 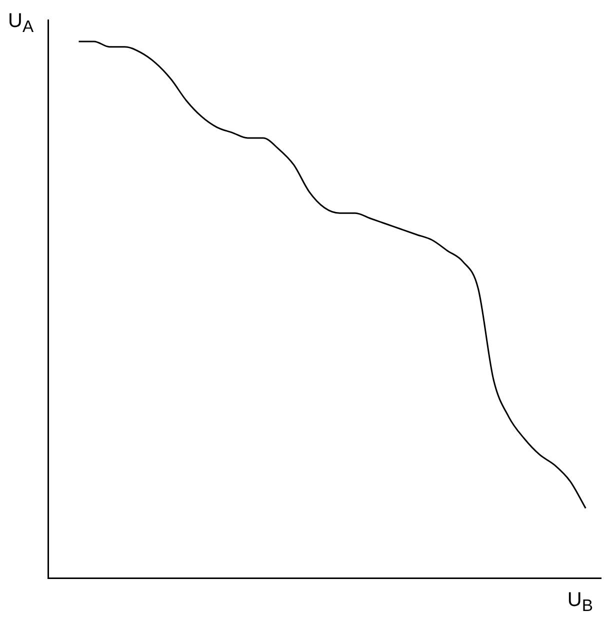 What do you see at coordinates (21, 23) in the screenshot?
I see `y-axis-title: U$_{A}$` at bounding box center [21, 23].